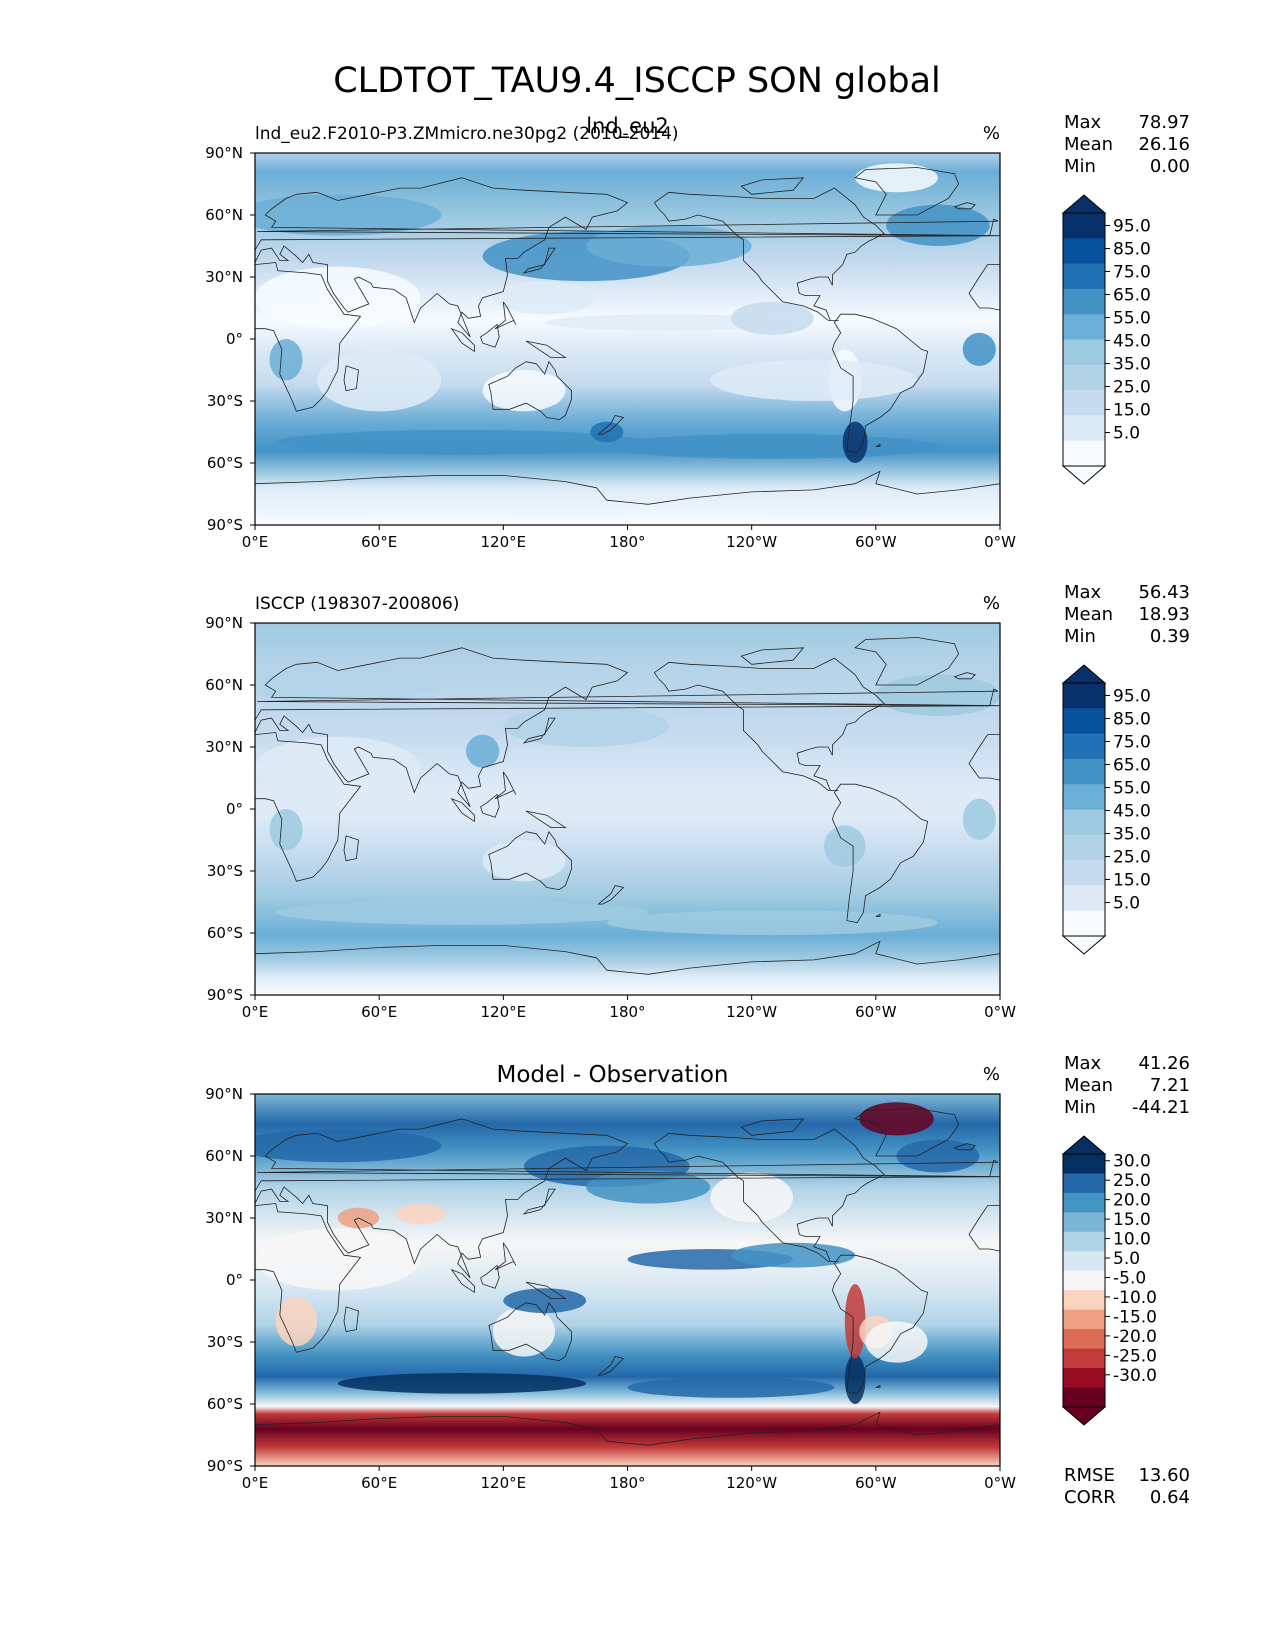 This screenshot has height=1650, width=1275. What do you see at coordinates (224, 747) in the screenshot?
I see `y-tick-label: 30°N` at bounding box center [224, 747].